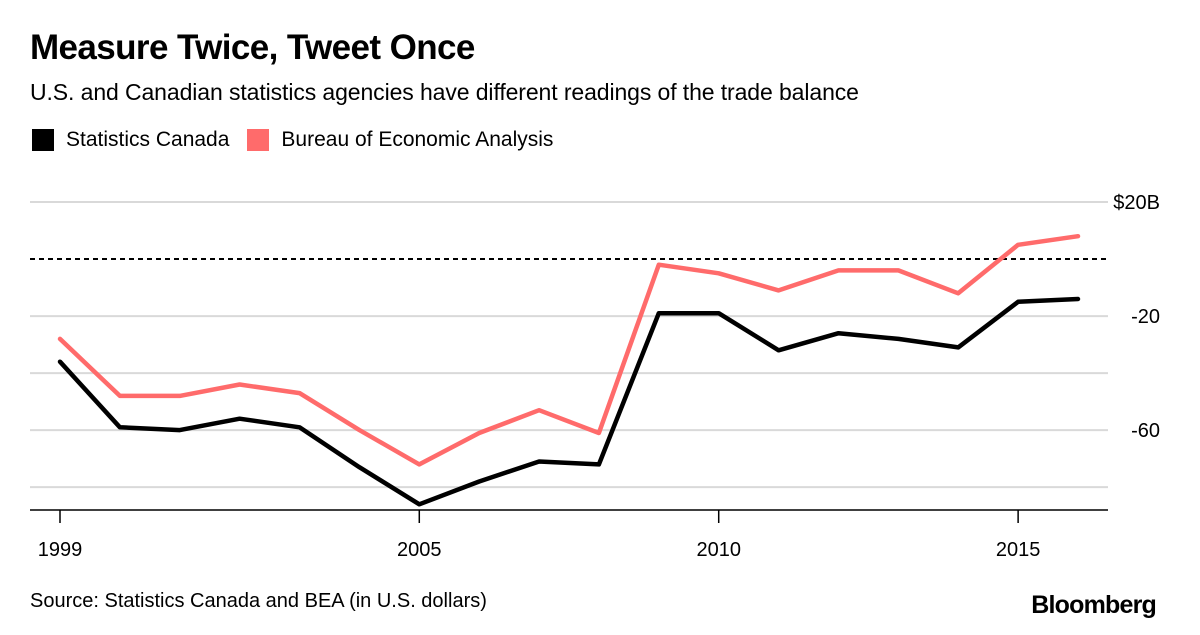 The height and width of the screenshot is (635, 1200). What do you see at coordinates (569, 516) in the screenshot?
I see `axis-layer` at bounding box center [569, 516].